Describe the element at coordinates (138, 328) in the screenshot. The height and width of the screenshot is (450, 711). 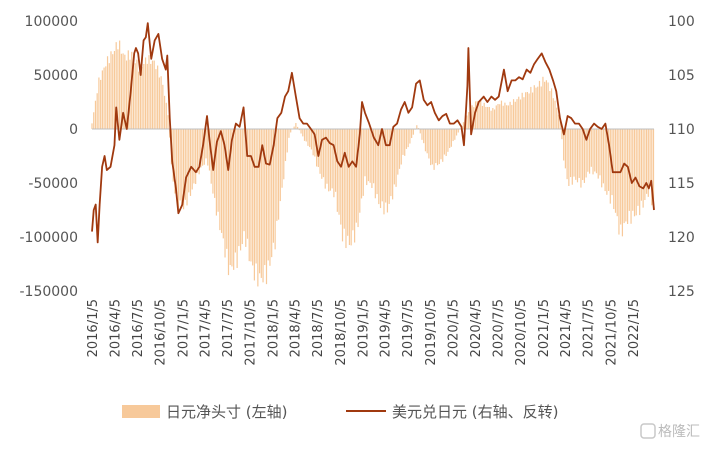
I see `x-tick-label: 2016/7/5` at that location.